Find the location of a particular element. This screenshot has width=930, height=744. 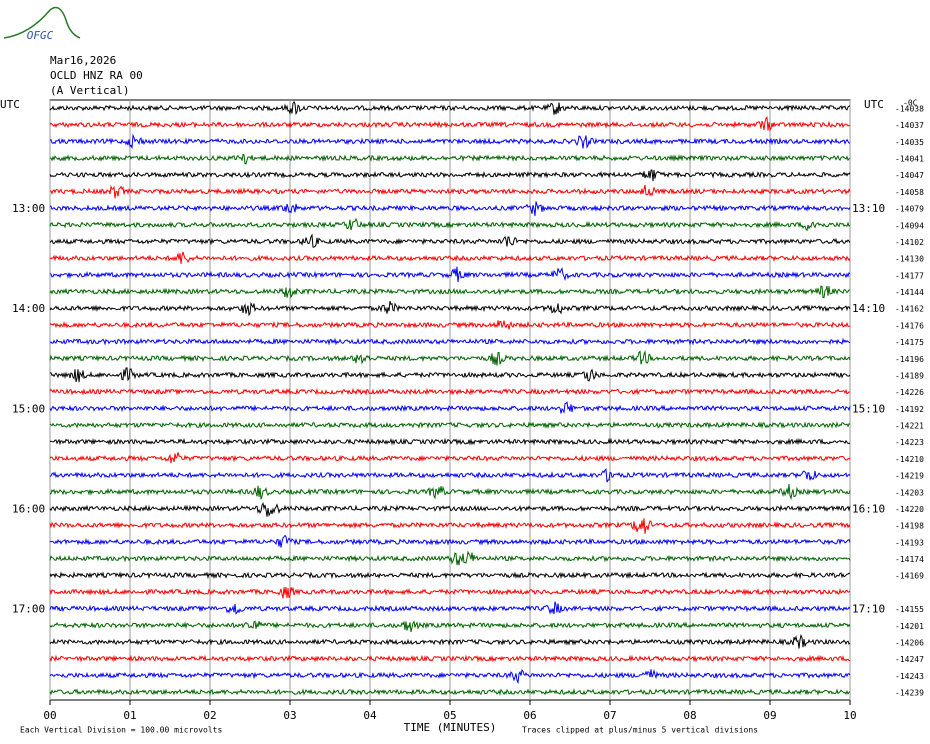

trace-offset: -14175 is located at coordinates (909, 342).